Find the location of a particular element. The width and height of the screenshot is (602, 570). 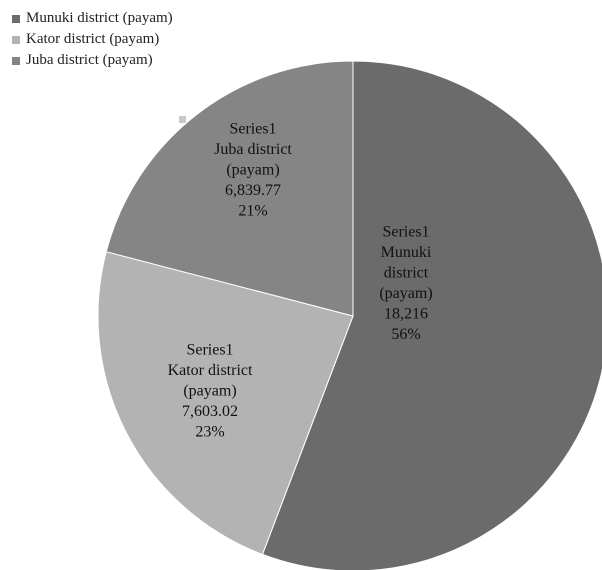

data-label-line: district is located at coordinates (406, 272).